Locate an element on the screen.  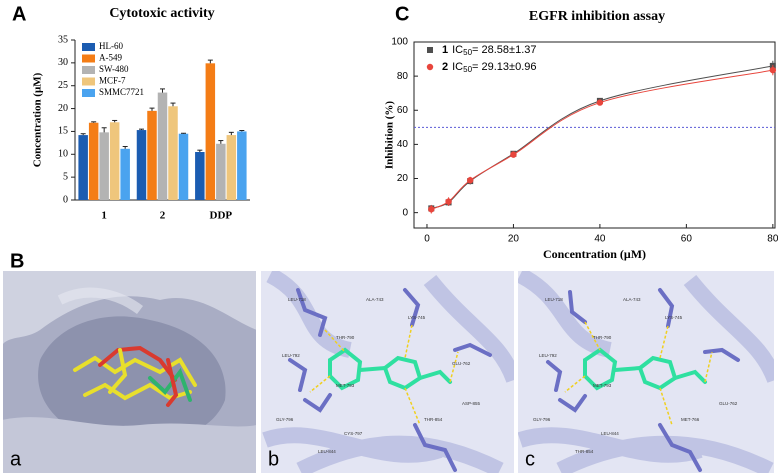
x-tick-label: DDP is located at coordinates (221, 216).